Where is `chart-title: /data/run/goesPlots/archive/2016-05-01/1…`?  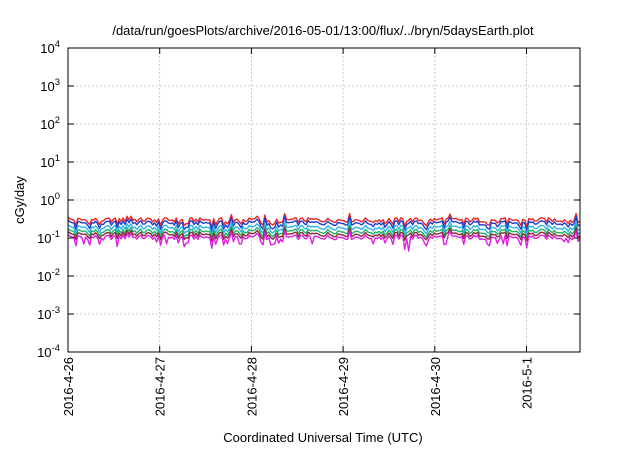 chart-title: /data/run/goesPlots/archive/2016-05-01/1… is located at coordinates (323, 30).